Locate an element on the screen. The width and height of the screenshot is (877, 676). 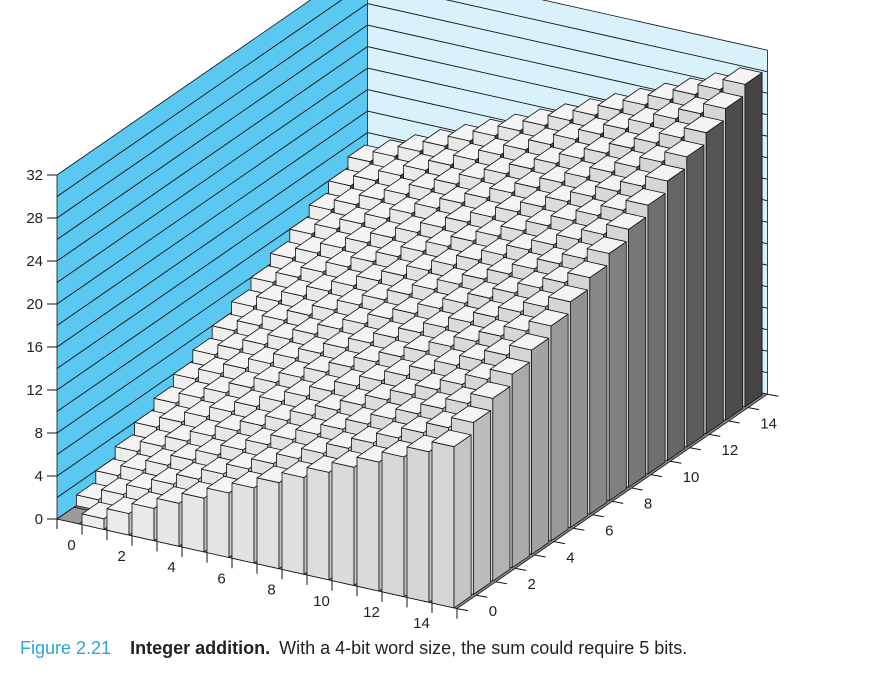
y-tick-label: 14 is located at coordinates (768, 423).